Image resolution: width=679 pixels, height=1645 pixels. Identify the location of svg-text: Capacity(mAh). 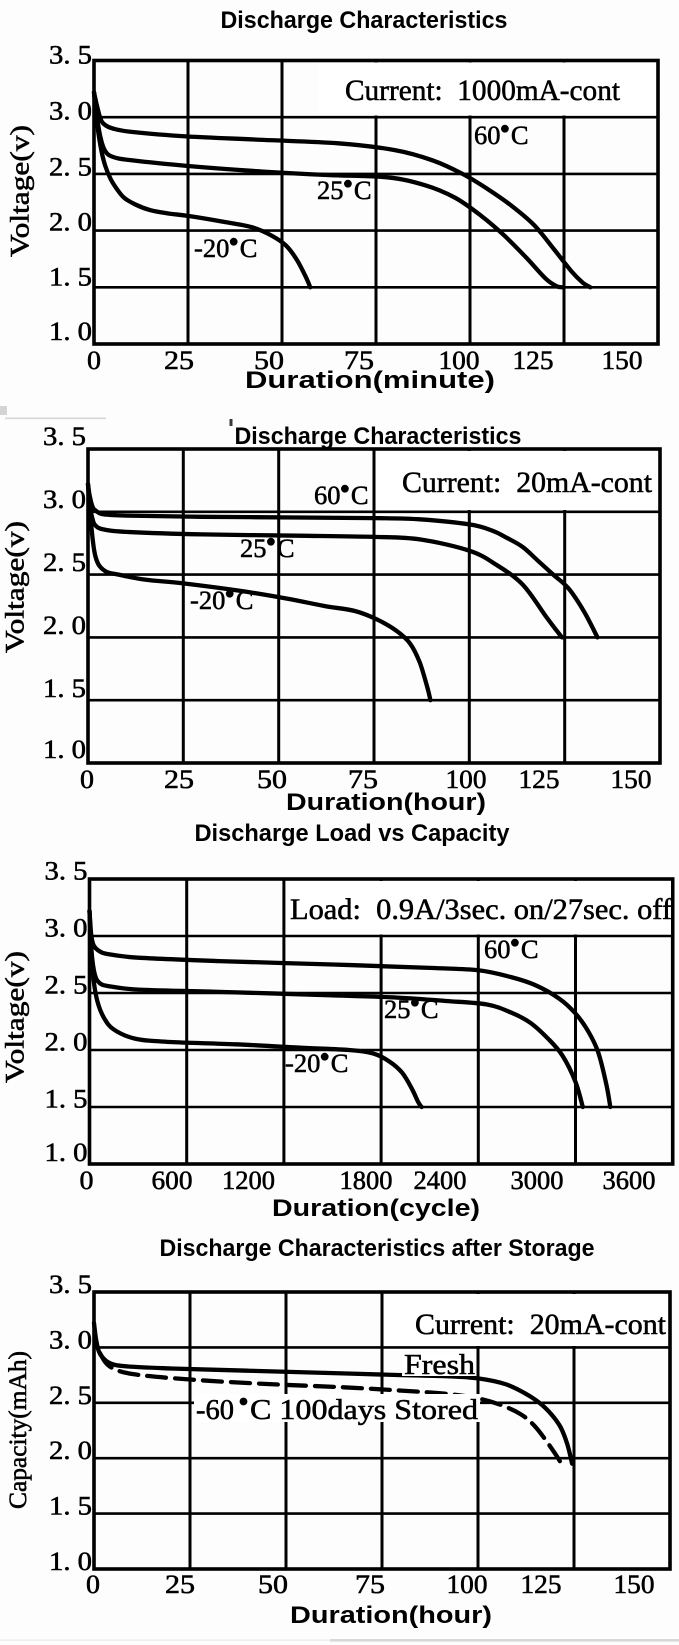
(18, 1430).